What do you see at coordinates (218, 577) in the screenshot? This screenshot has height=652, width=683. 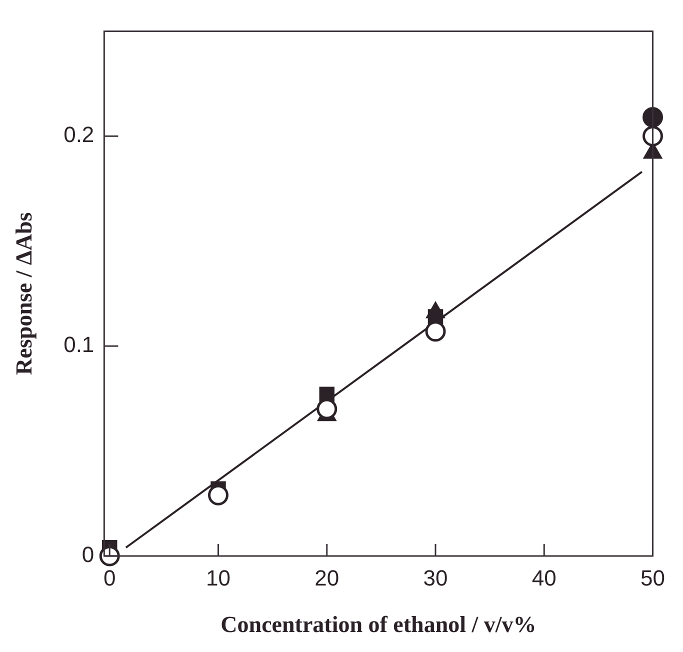 I see `x-tick-label: 10` at bounding box center [218, 577].